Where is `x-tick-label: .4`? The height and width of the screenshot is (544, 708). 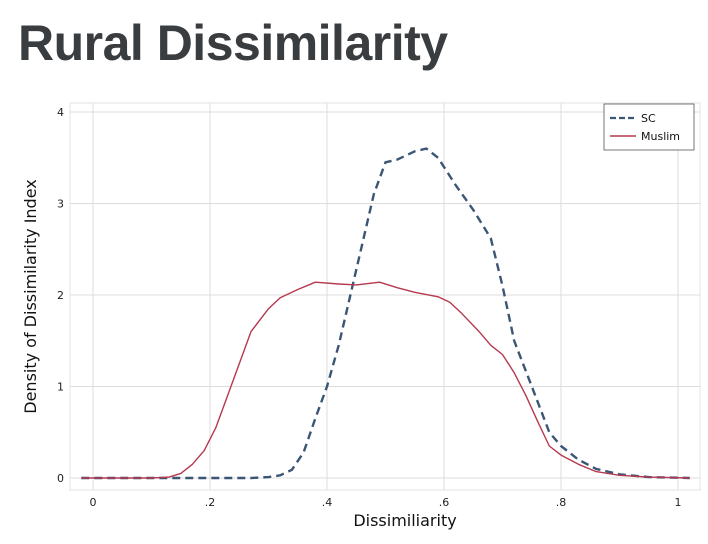 x-tick-label: .4 is located at coordinates (327, 502).